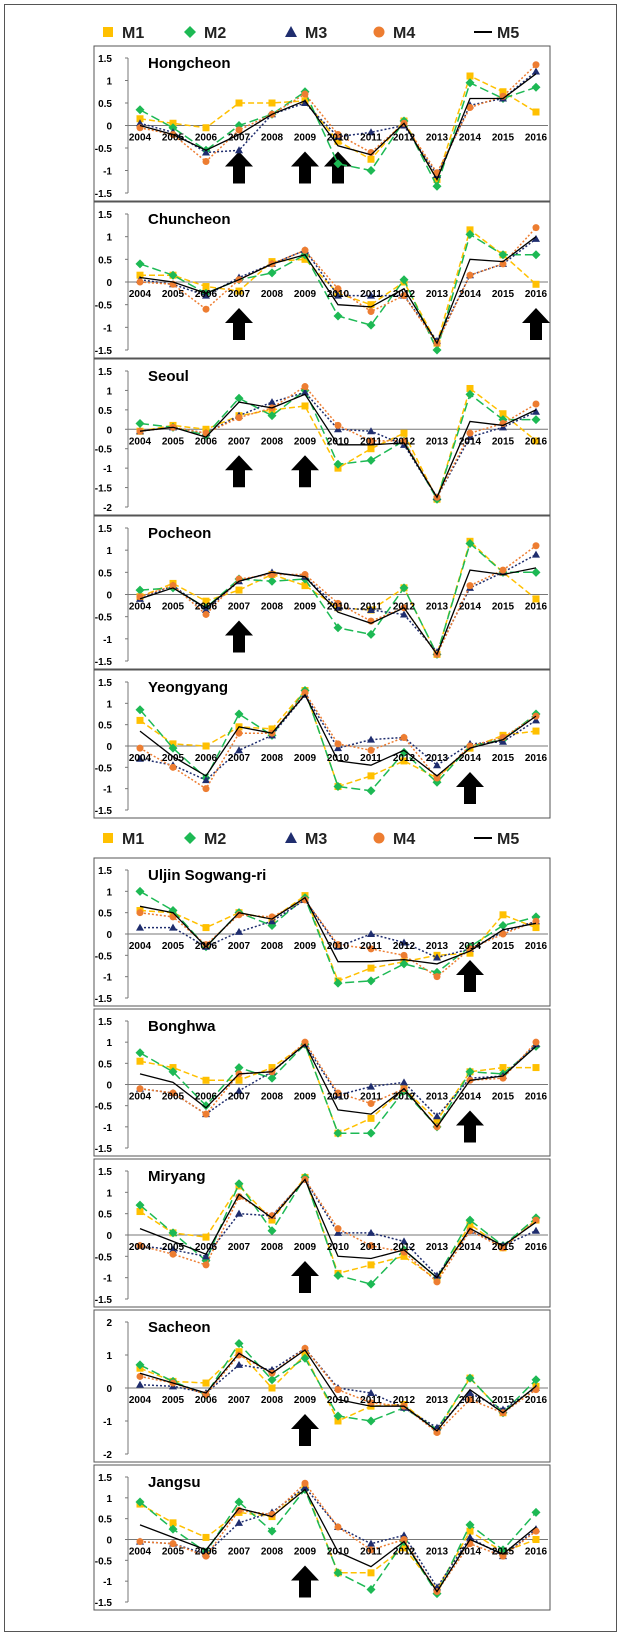 This screenshot has width=625, height=1638. I want to click on legend-label-m1: M1, so click(133, 33).